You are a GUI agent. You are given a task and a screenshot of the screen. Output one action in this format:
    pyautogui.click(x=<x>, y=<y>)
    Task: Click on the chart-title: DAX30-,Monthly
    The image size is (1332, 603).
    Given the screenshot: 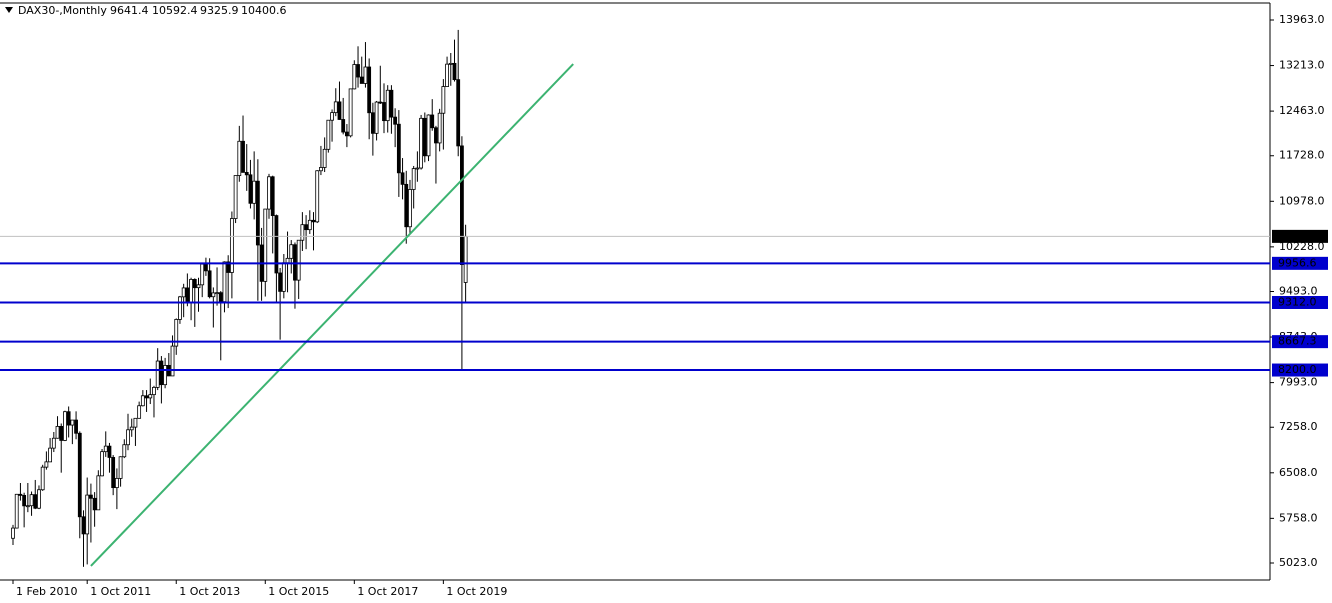 What is the action you would take?
    pyautogui.click(x=62, y=10)
    